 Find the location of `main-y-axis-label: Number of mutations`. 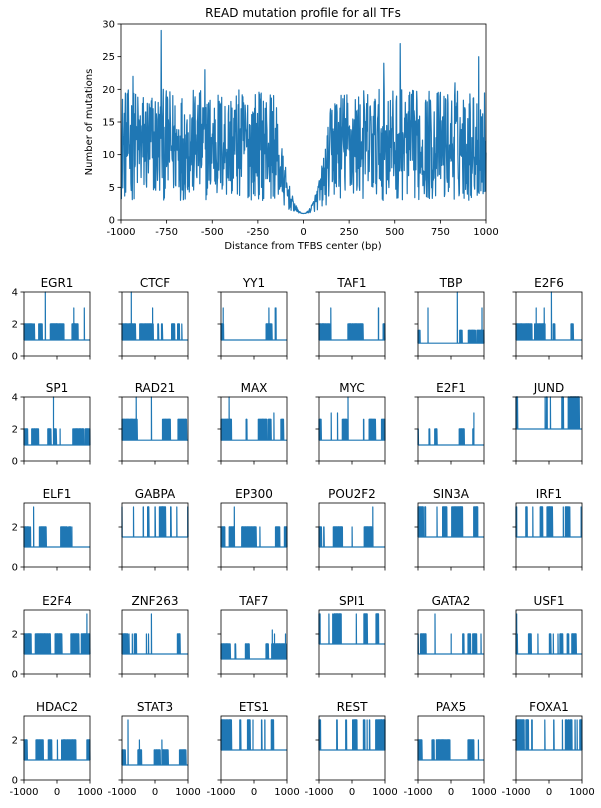

main-y-axis-label: Number of mutations is located at coordinates (89, 122).